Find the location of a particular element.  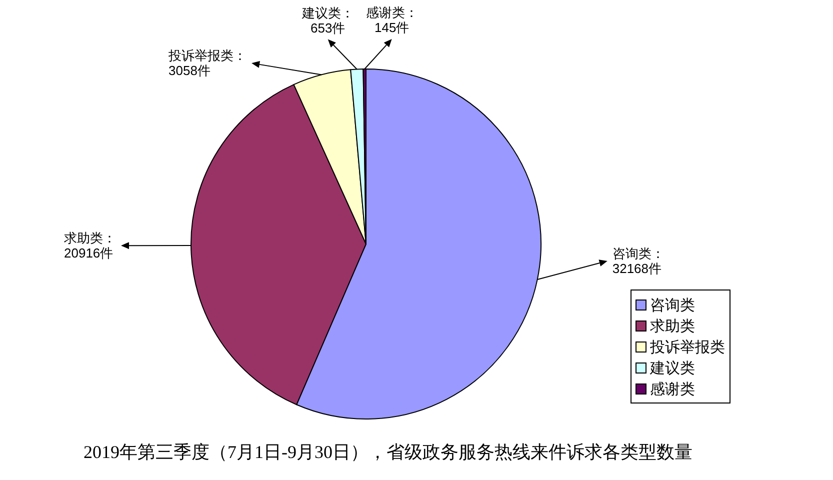

data-label: 投诉举报类：3058件 is located at coordinates (207, 63).